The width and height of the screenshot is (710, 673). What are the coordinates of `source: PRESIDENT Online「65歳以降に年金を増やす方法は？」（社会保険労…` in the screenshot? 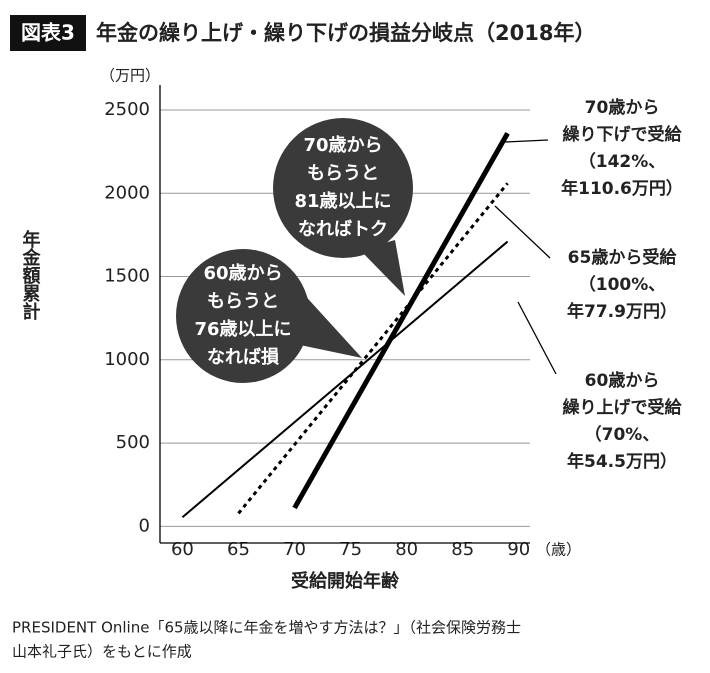 It's located at (266, 628).